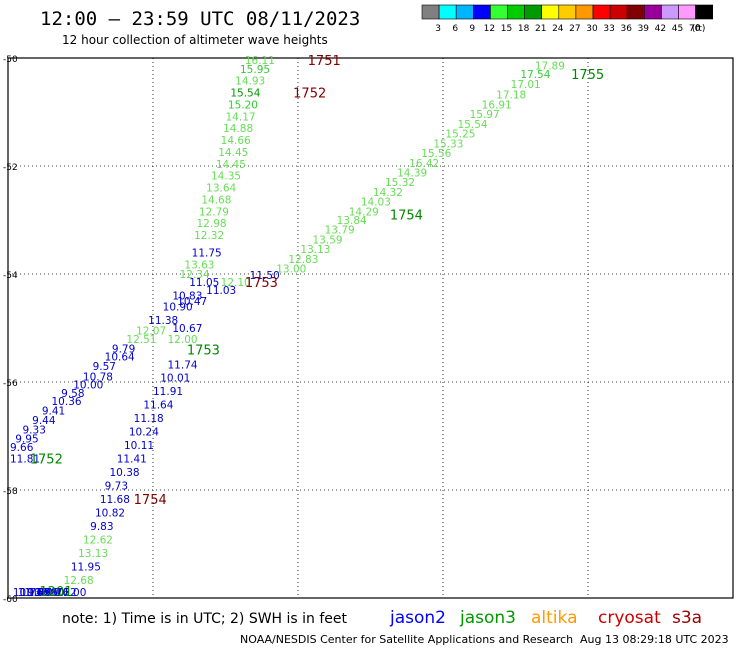  What do you see at coordinates (443, 604) in the screenshot?
I see `lon-tick-label: -126` at bounding box center [443, 604].